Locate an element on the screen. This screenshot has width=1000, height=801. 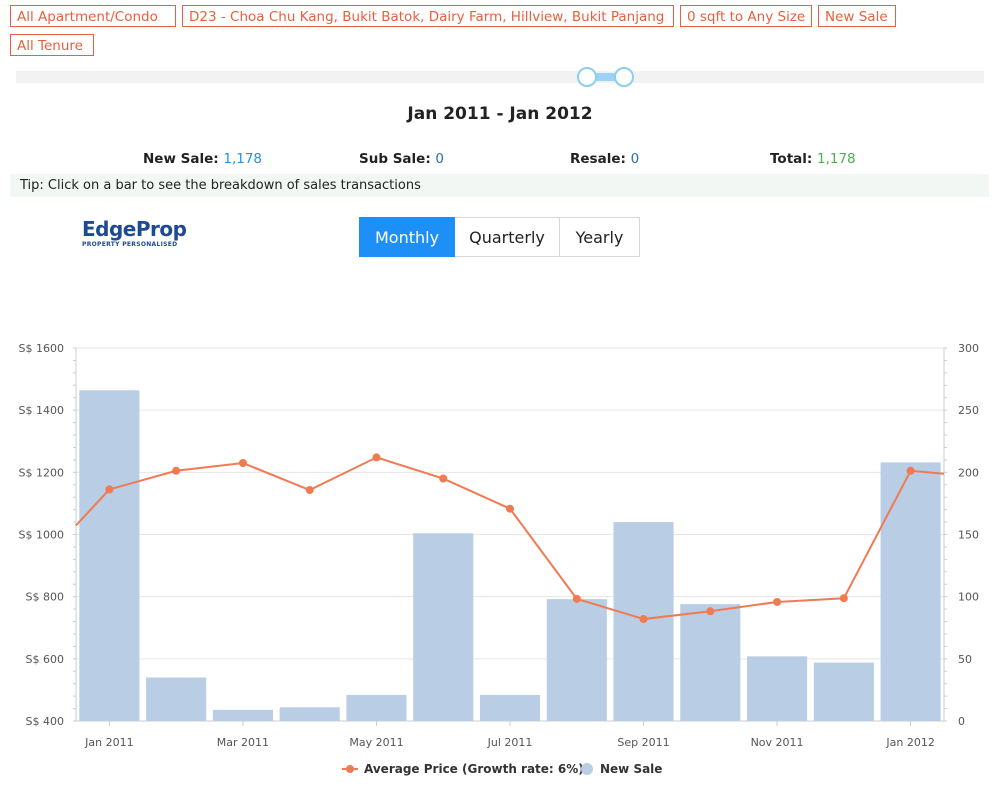
stat-total-label: Total: is located at coordinates (791, 159).